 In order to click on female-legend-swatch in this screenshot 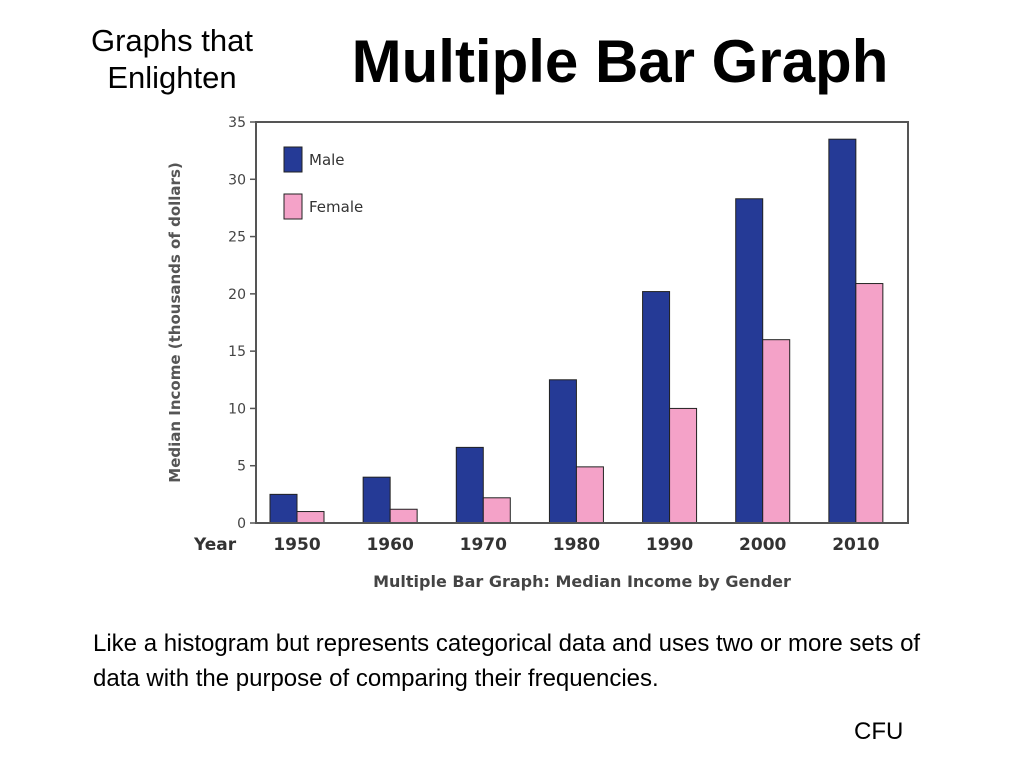, I will do `click(293, 206)`.